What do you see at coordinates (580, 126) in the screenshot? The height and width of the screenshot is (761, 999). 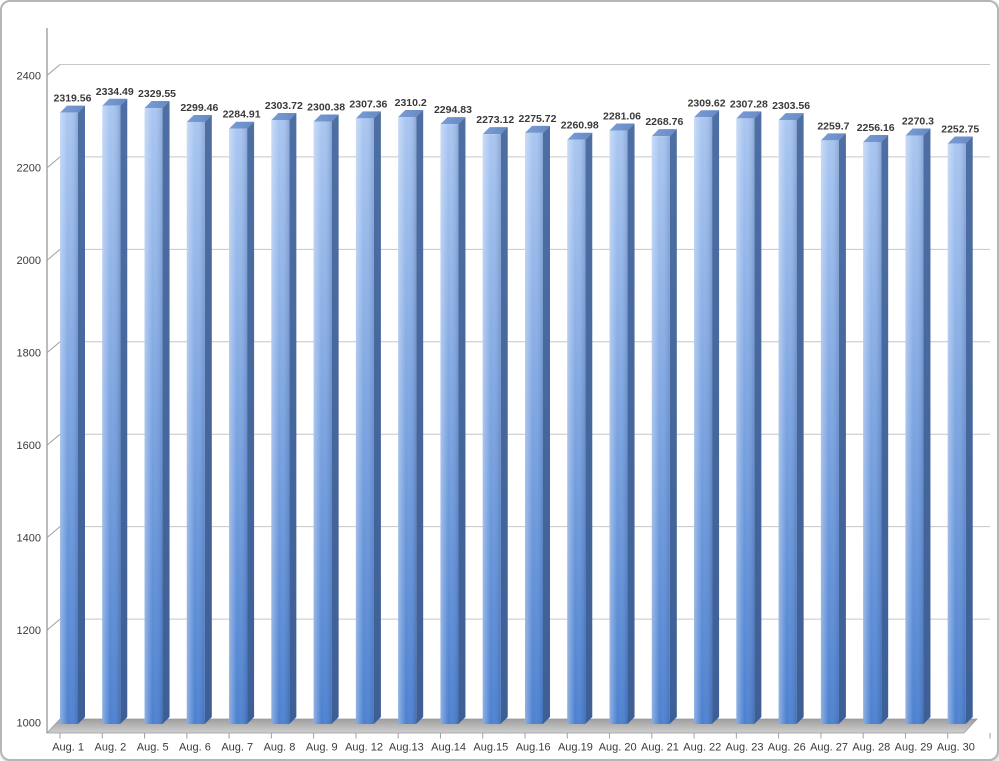 I see `data-label: 2260.98` at bounding box center [580, 126].